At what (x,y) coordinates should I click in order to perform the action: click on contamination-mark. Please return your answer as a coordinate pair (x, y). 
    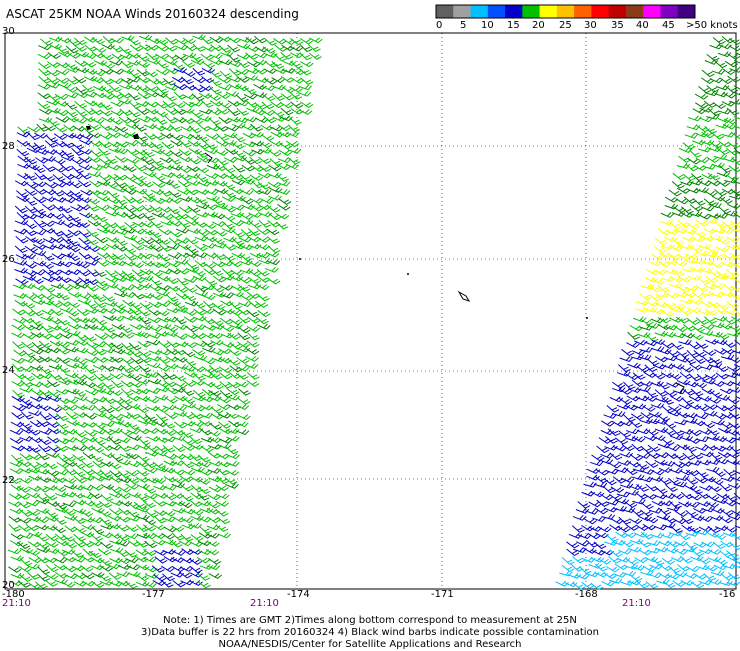
    Looking at the image, I should click on (680, 388).